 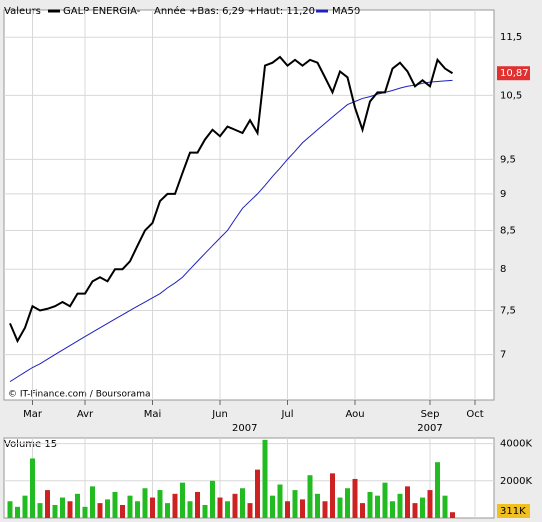 What do you see at coordinates (516, 481) in the screenshot?
I see `y-tick-label: 2000K` at bounding box center [516, 481].